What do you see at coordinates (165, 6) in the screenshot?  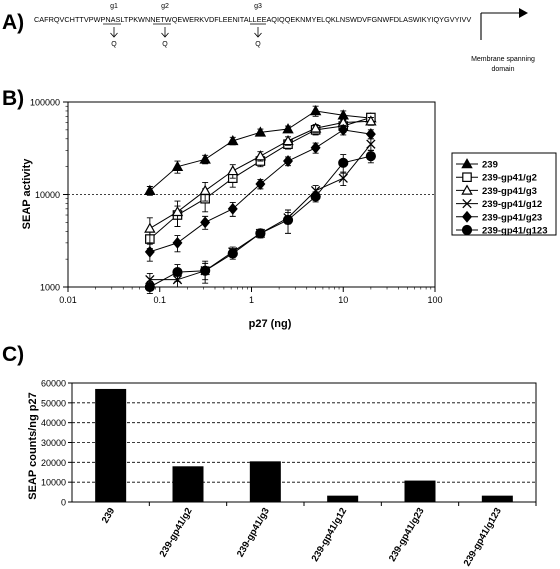 I see `site-g2-label: g2` at bounding box center [165, 6].